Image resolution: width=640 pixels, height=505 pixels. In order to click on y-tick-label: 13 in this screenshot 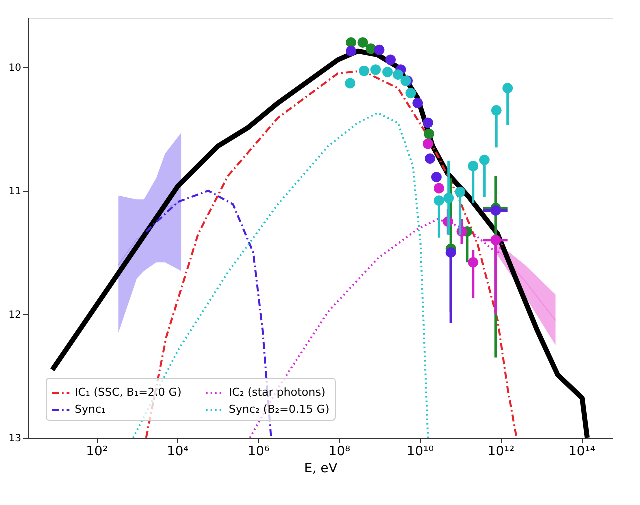, I will do `click(15, 439)`.